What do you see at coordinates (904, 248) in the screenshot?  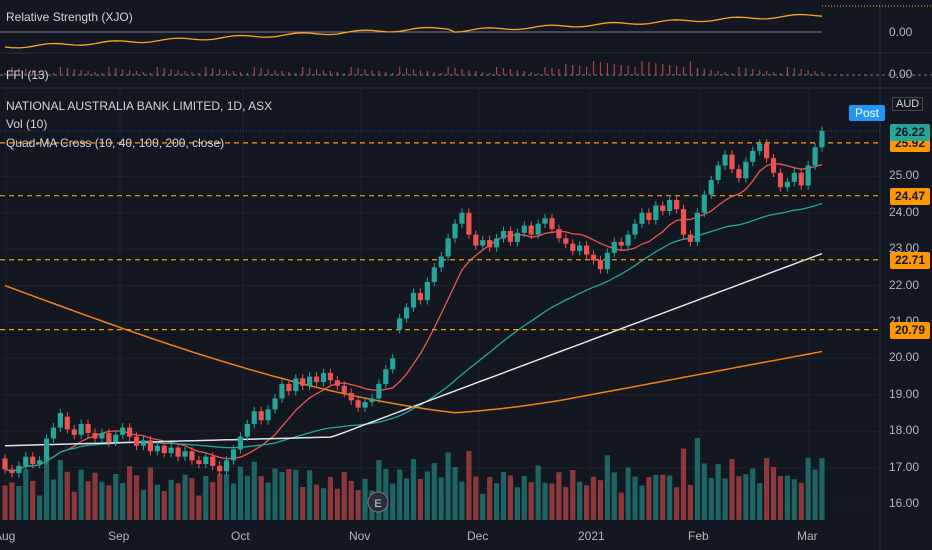 I see `price-tick-label: 23.00` at bounding box center [904, 248].